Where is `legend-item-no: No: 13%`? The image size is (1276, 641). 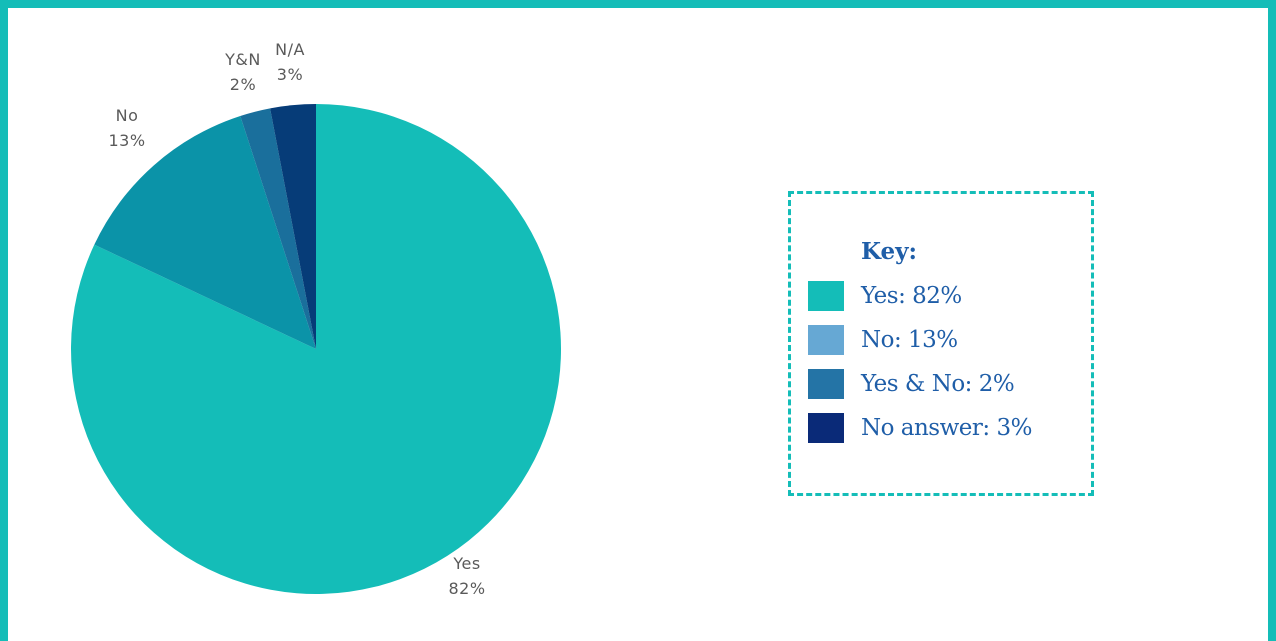
legend-item-no: No: 13% is located at coordinates (883, 340).